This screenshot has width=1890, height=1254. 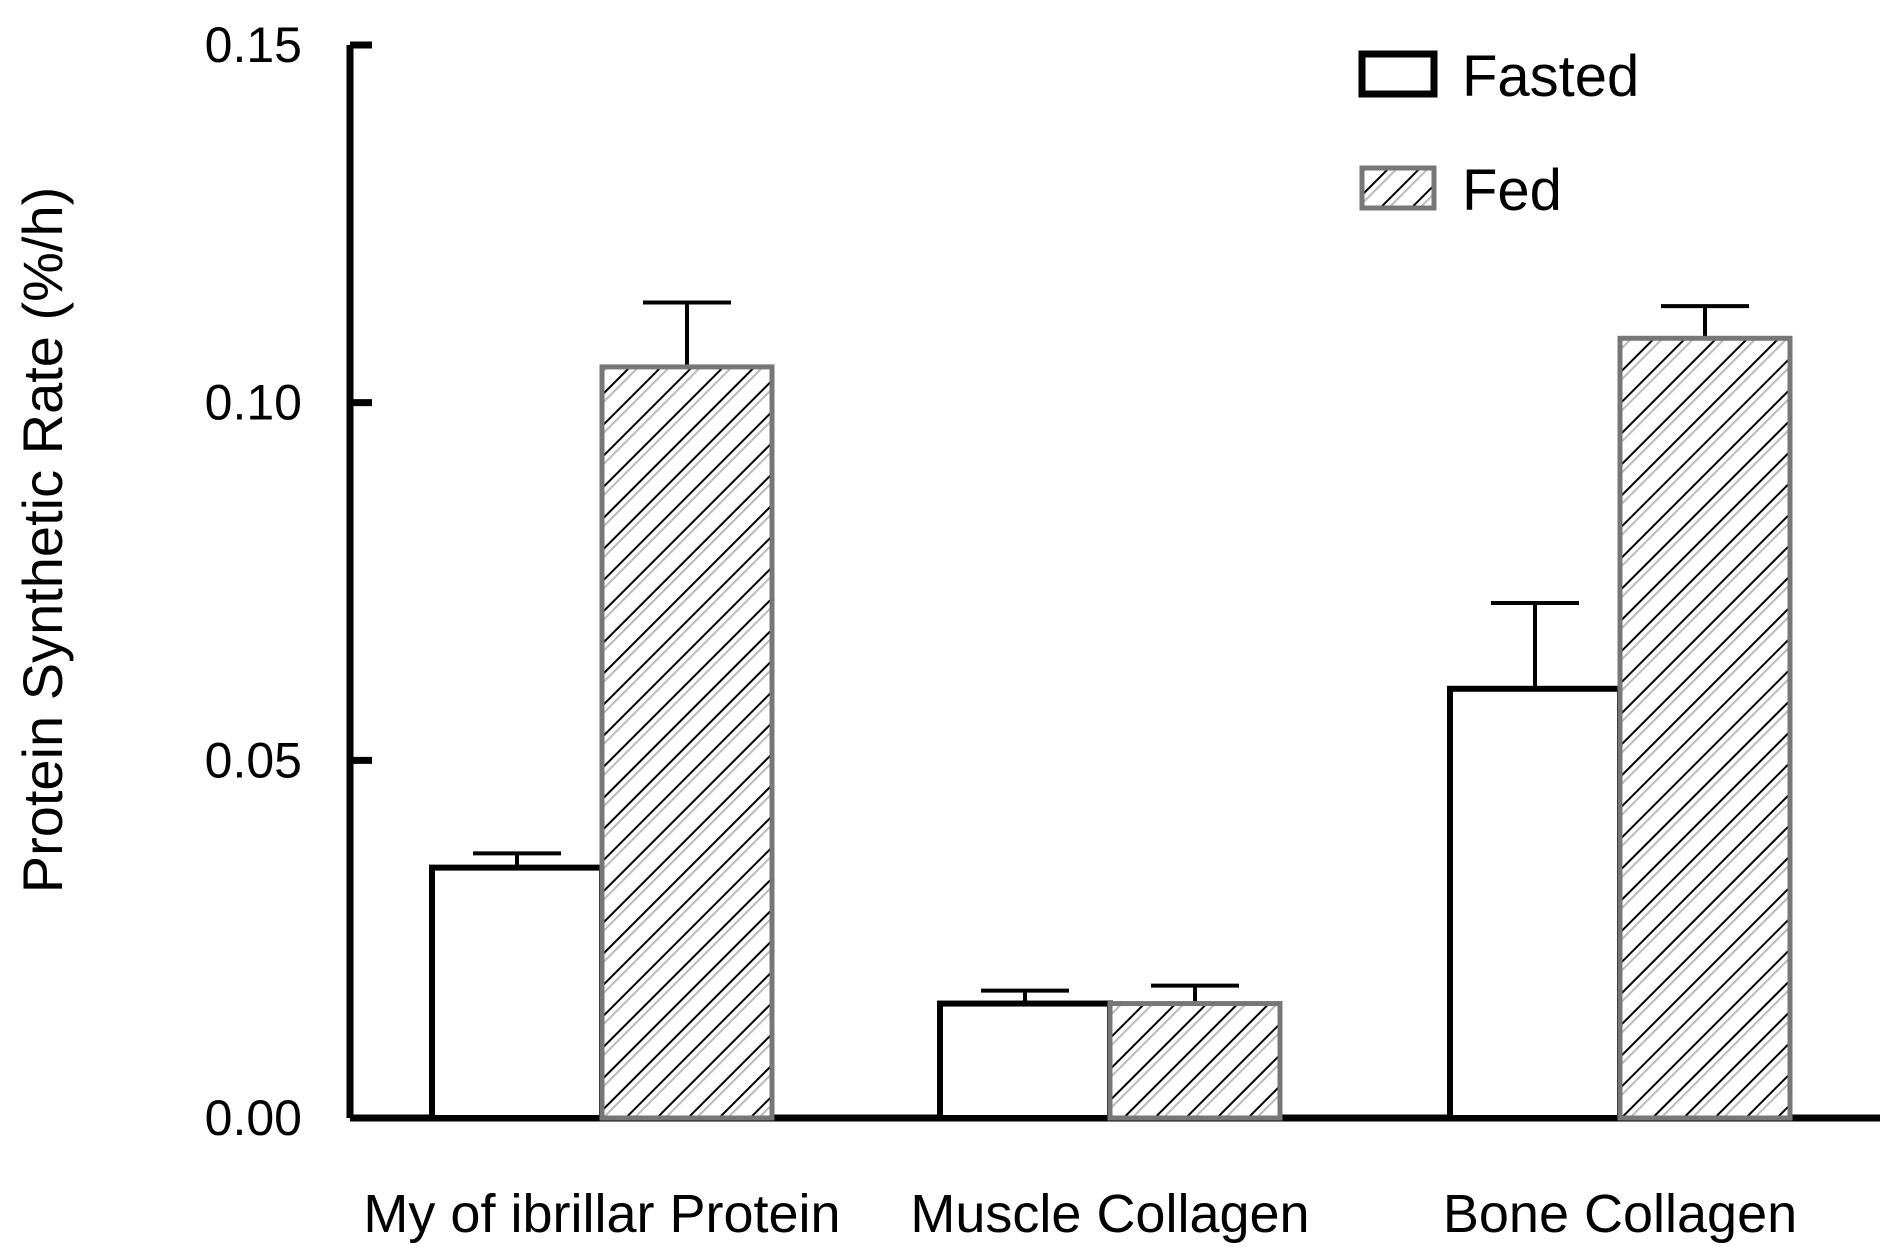 What do you see at coordinates (42, 540) in the screenshot?
I see `y-axis-title: Protein Synthetic Rate (%/h)` at bounding box center [42, 540].